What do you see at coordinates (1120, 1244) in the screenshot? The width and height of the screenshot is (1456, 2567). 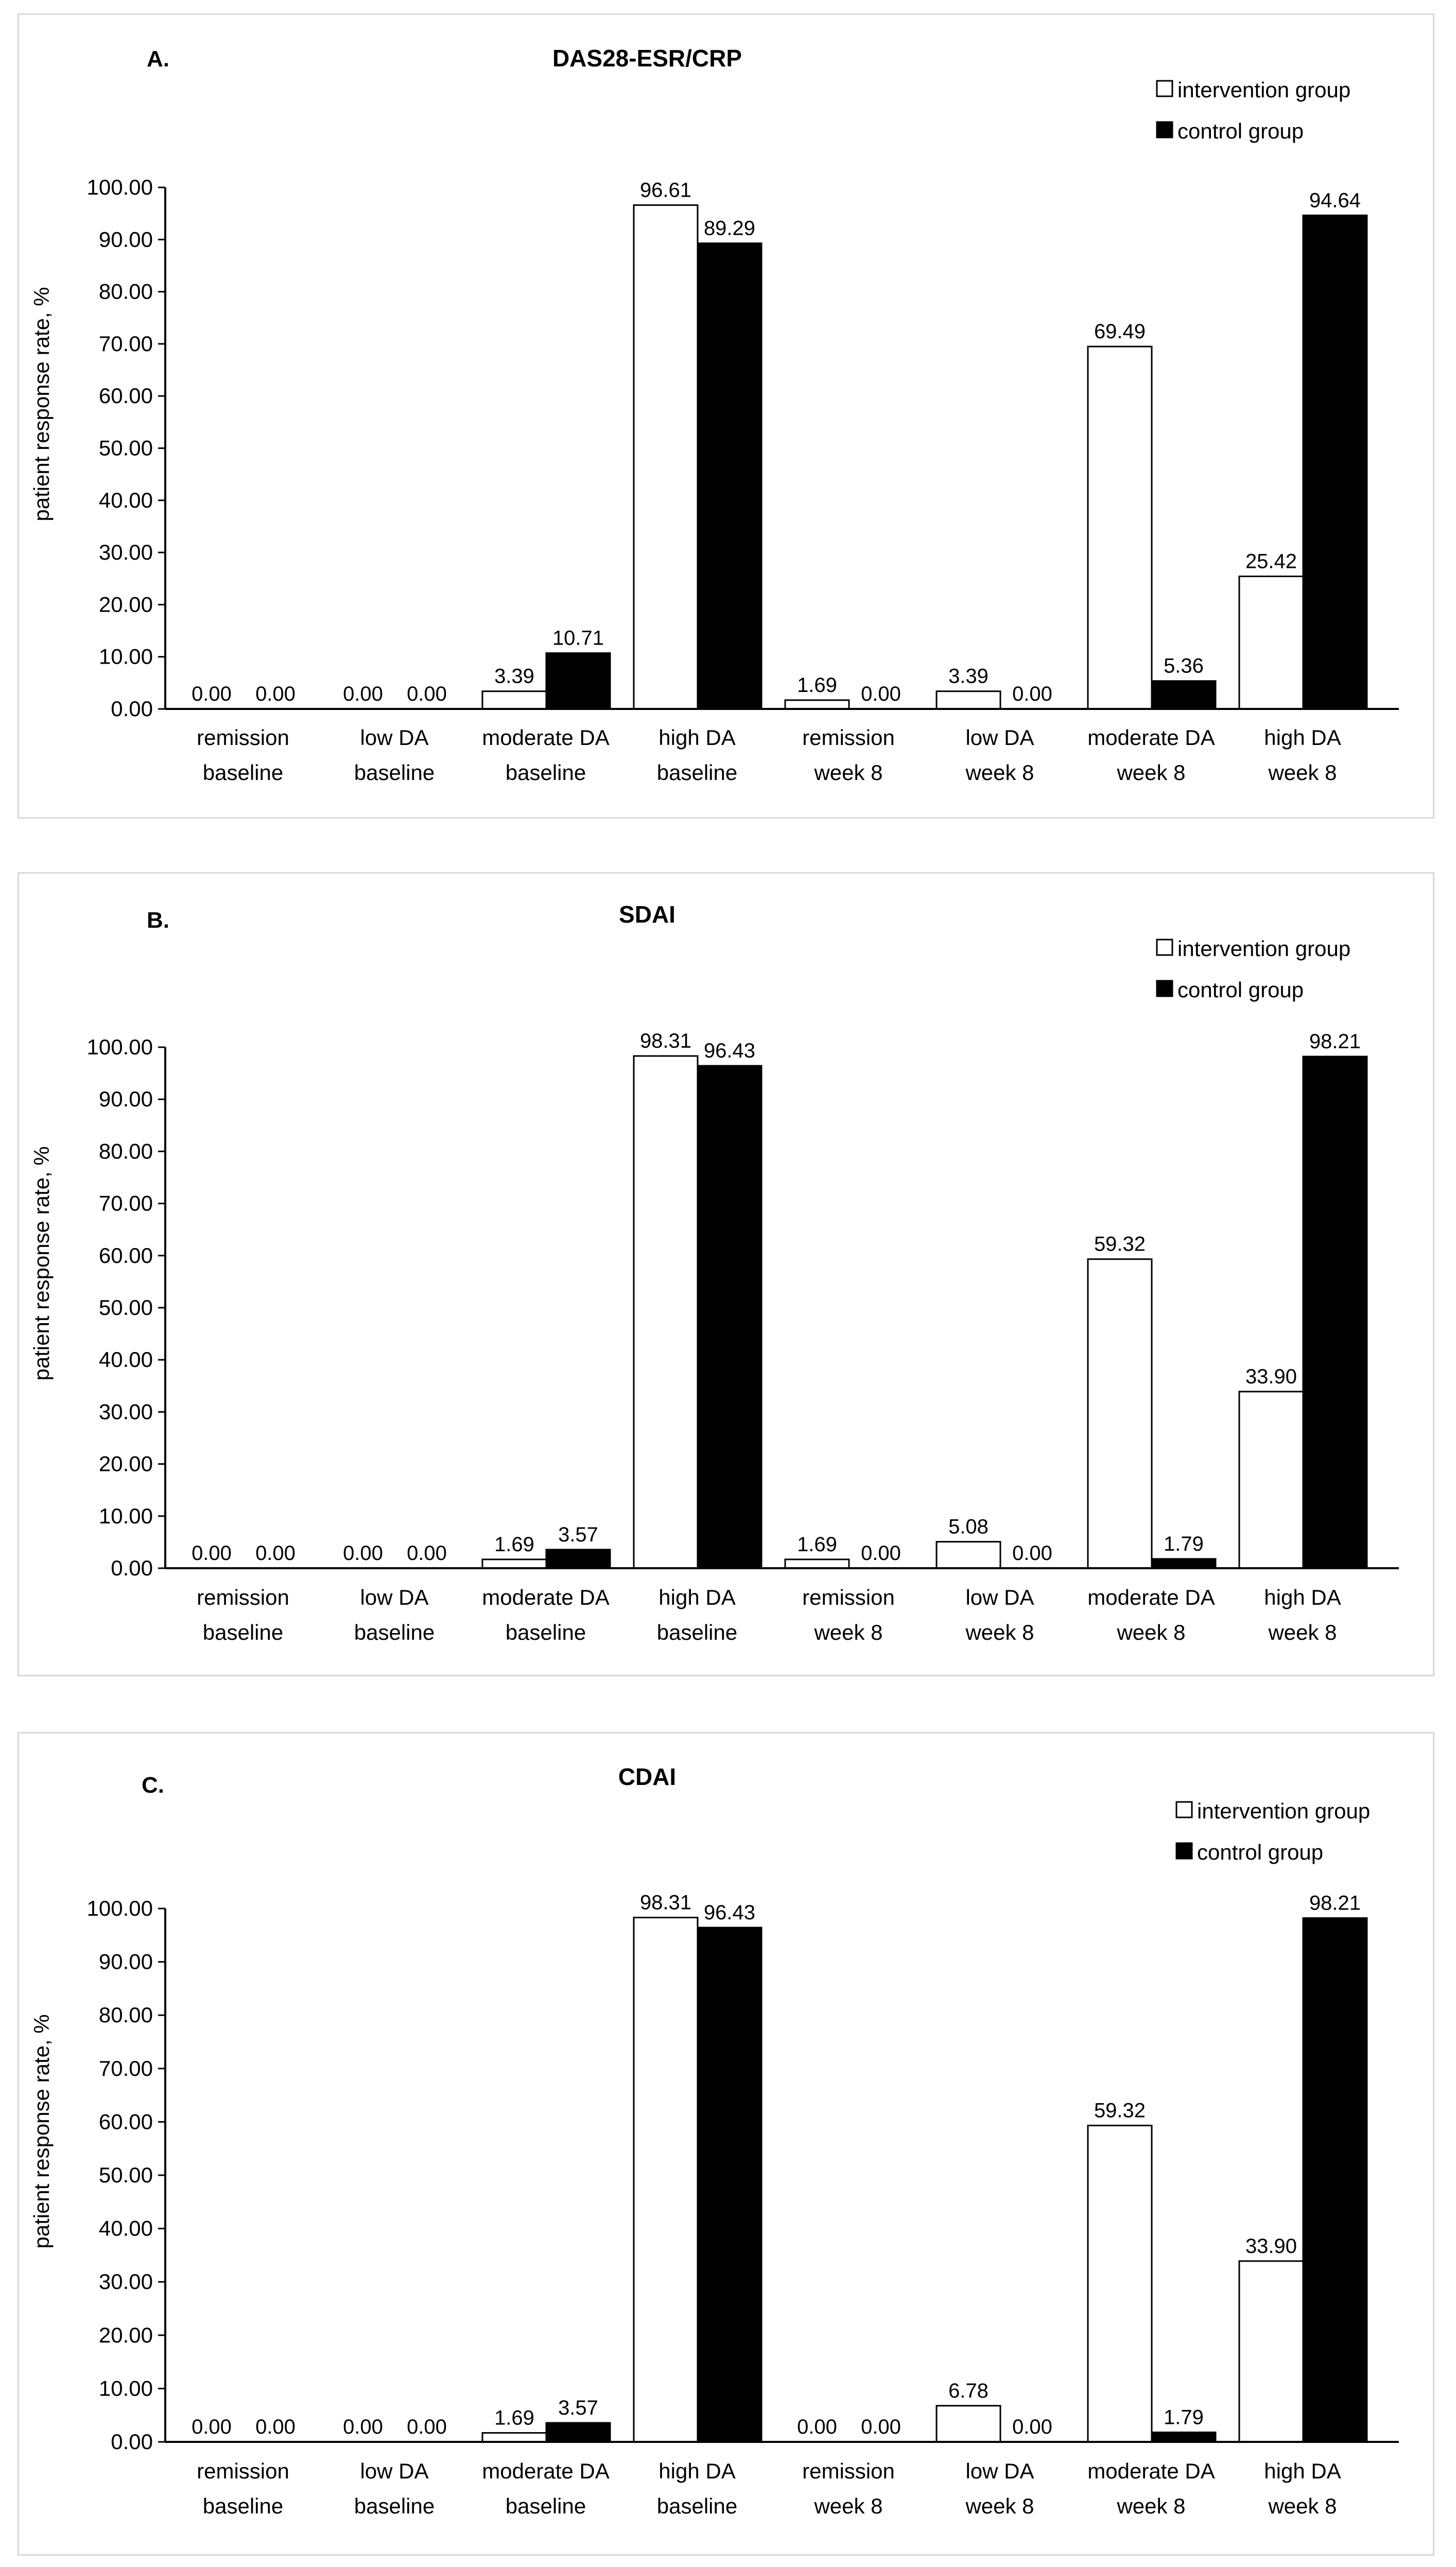 I see `data-label: 59.32` at bounding box center [1120, 1244].